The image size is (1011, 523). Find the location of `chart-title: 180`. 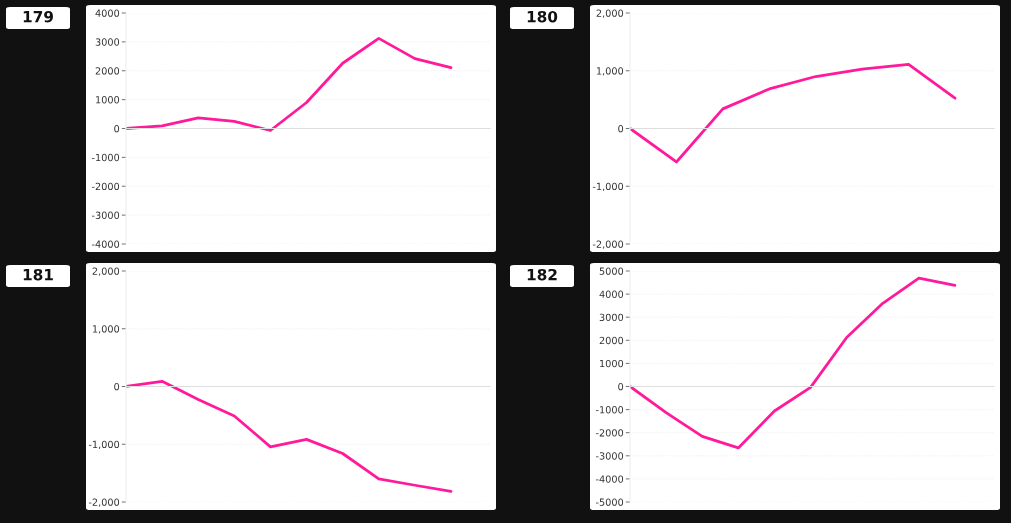

chart-title: 180 is located at coordinates (542, 16).